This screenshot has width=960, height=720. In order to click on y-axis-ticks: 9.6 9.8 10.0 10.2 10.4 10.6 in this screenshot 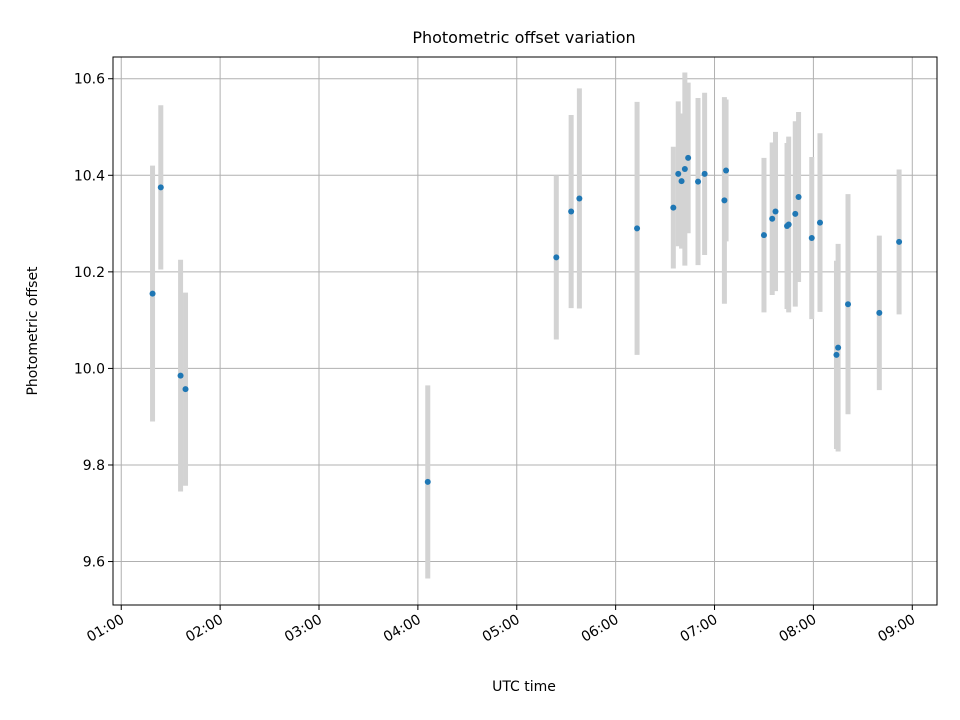, I will do `click(93, 321)`.